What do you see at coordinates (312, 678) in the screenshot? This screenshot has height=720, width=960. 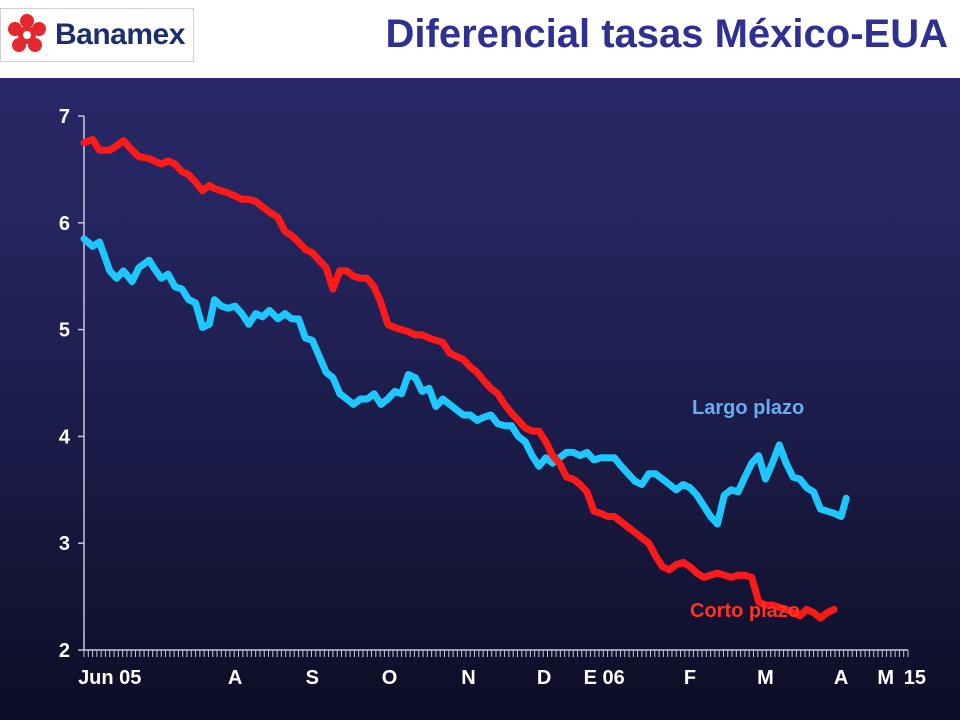 I see `x-tick-label: S` at bounding box center [312, 678].